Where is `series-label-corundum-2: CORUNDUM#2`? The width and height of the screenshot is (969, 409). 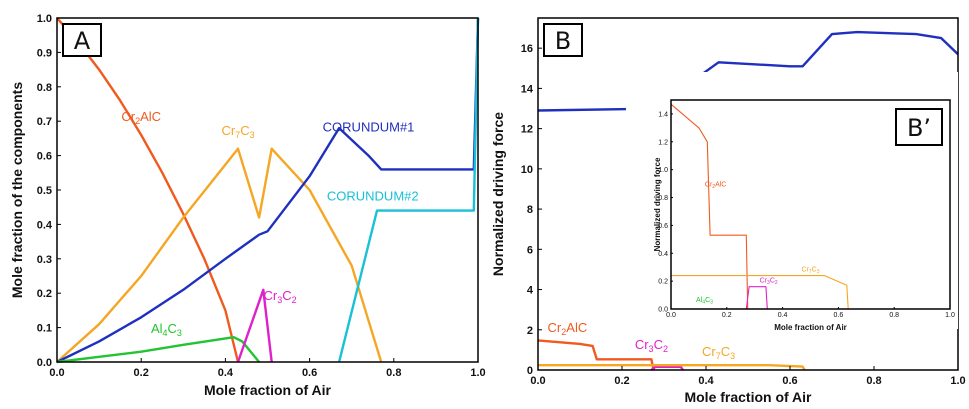 series-label-corundum-2: CORUNDUM#2 is located at coordinates (373, 195).